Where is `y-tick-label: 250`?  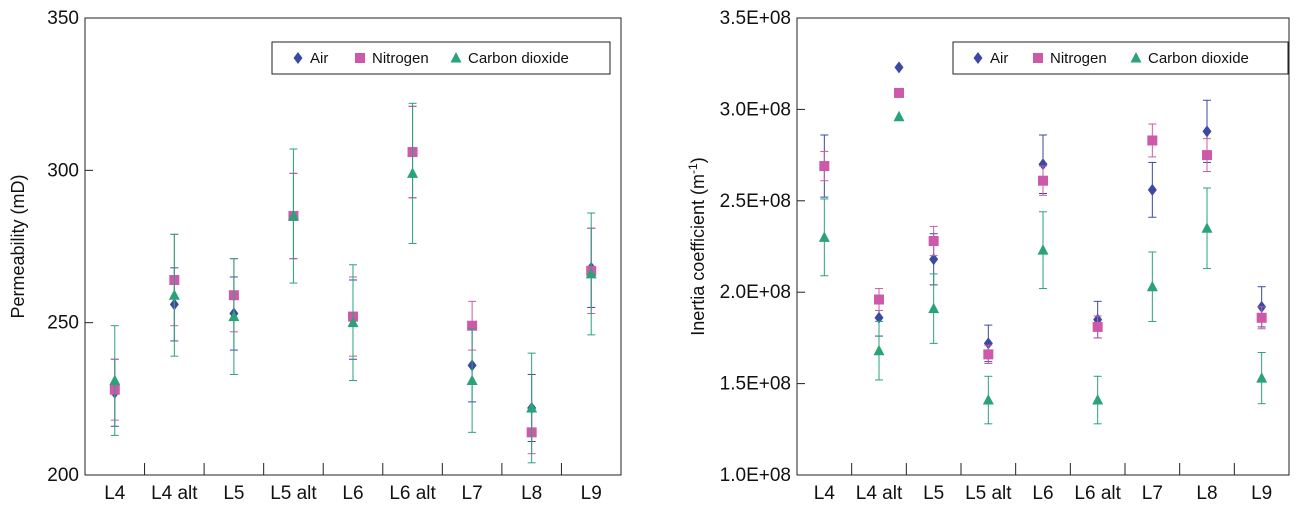
y-tick-label: 250 is located at coordinates (63, 323).